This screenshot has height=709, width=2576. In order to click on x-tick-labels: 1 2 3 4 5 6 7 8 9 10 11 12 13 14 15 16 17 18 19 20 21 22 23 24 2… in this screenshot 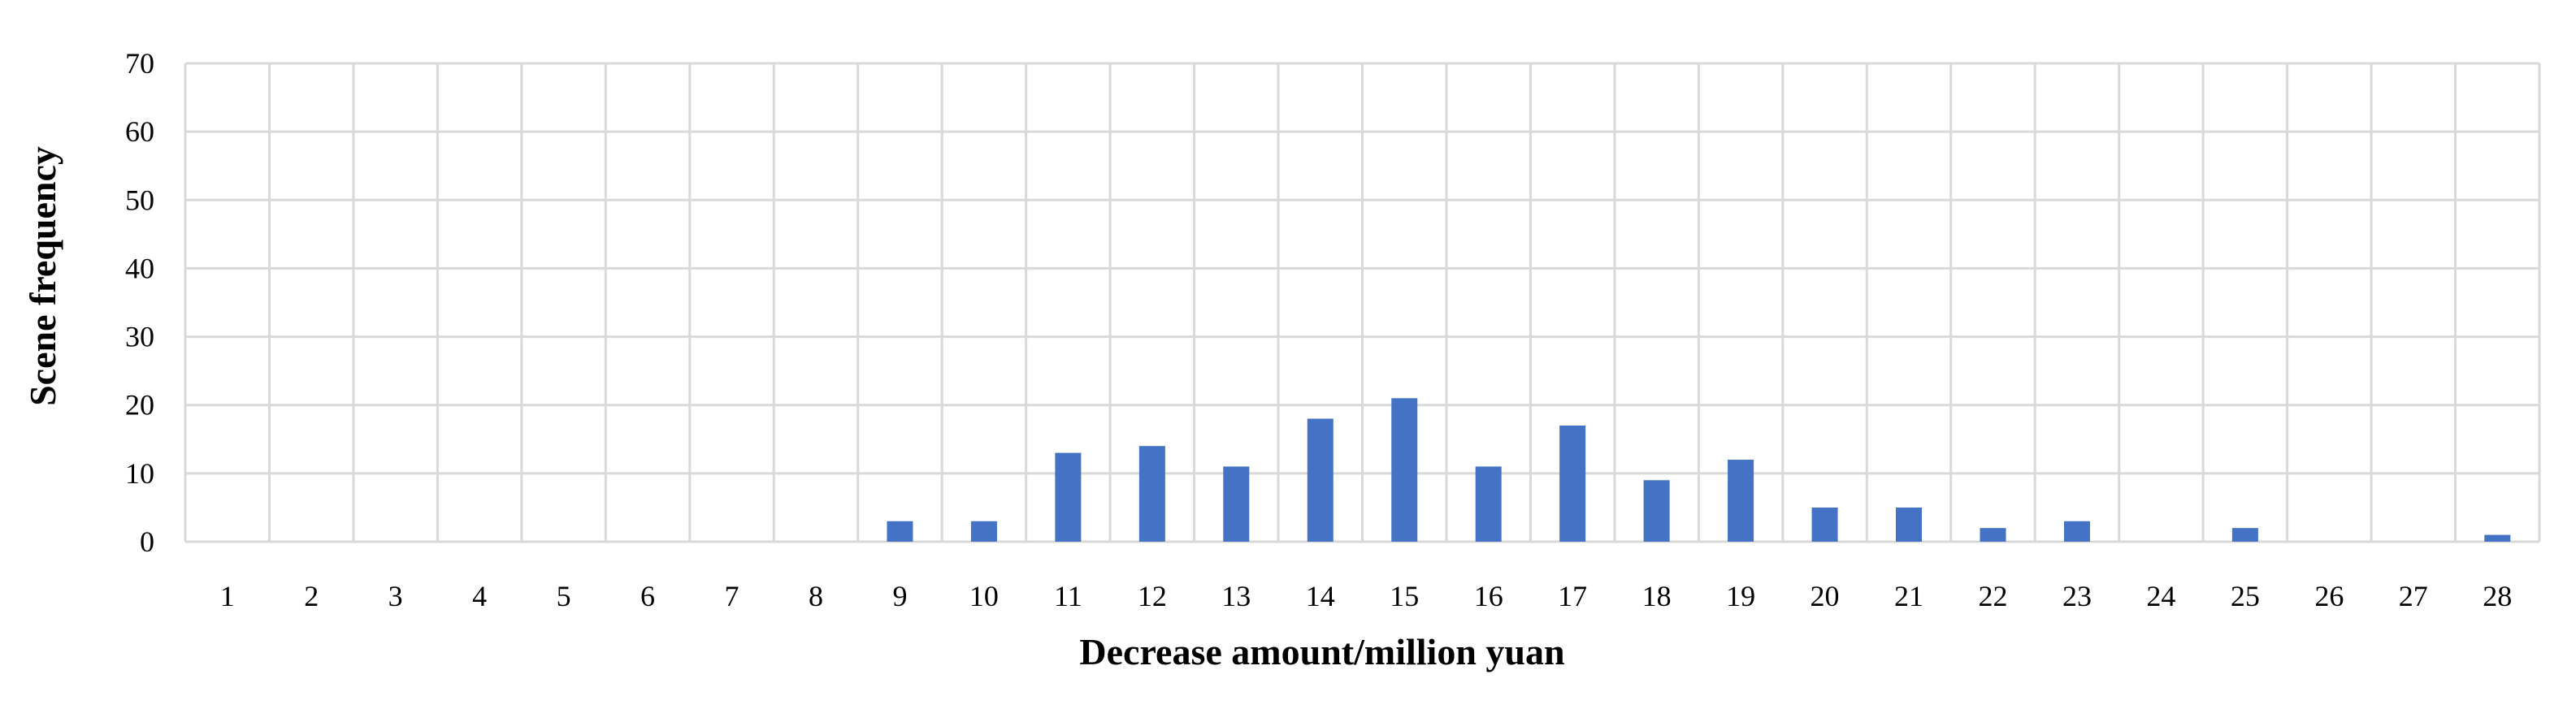, I will do `click(1366, 596)`.